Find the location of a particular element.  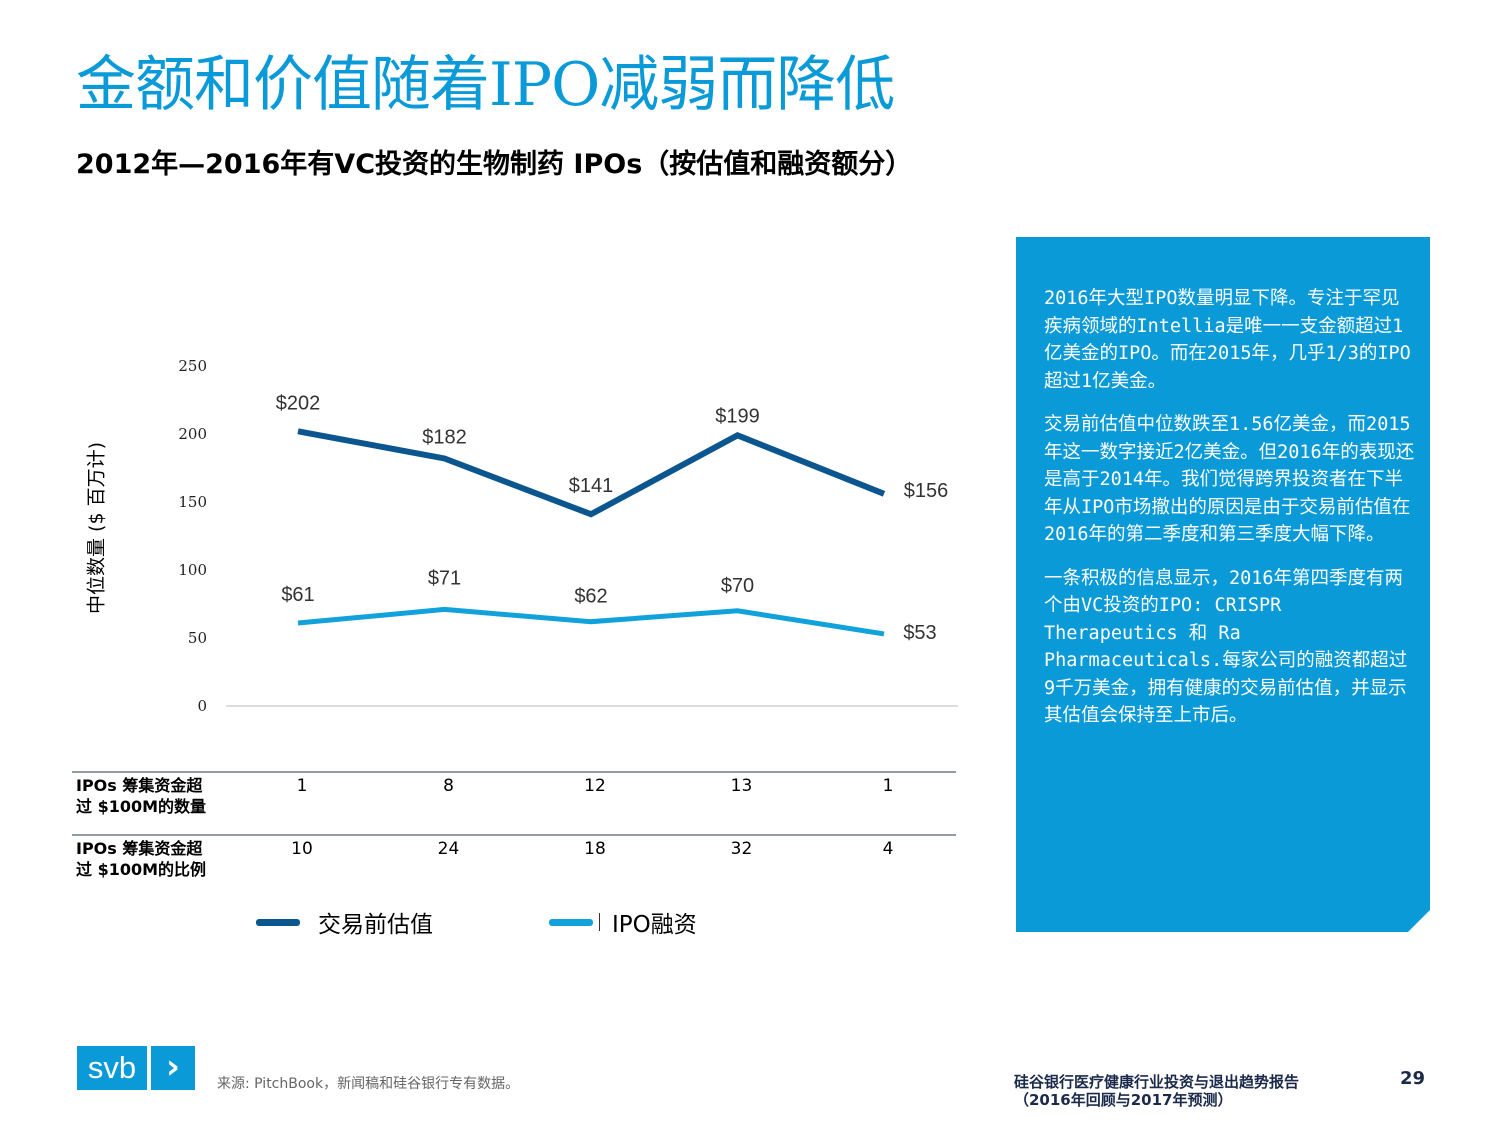

legend-separator is located at coordinates (599, 922).